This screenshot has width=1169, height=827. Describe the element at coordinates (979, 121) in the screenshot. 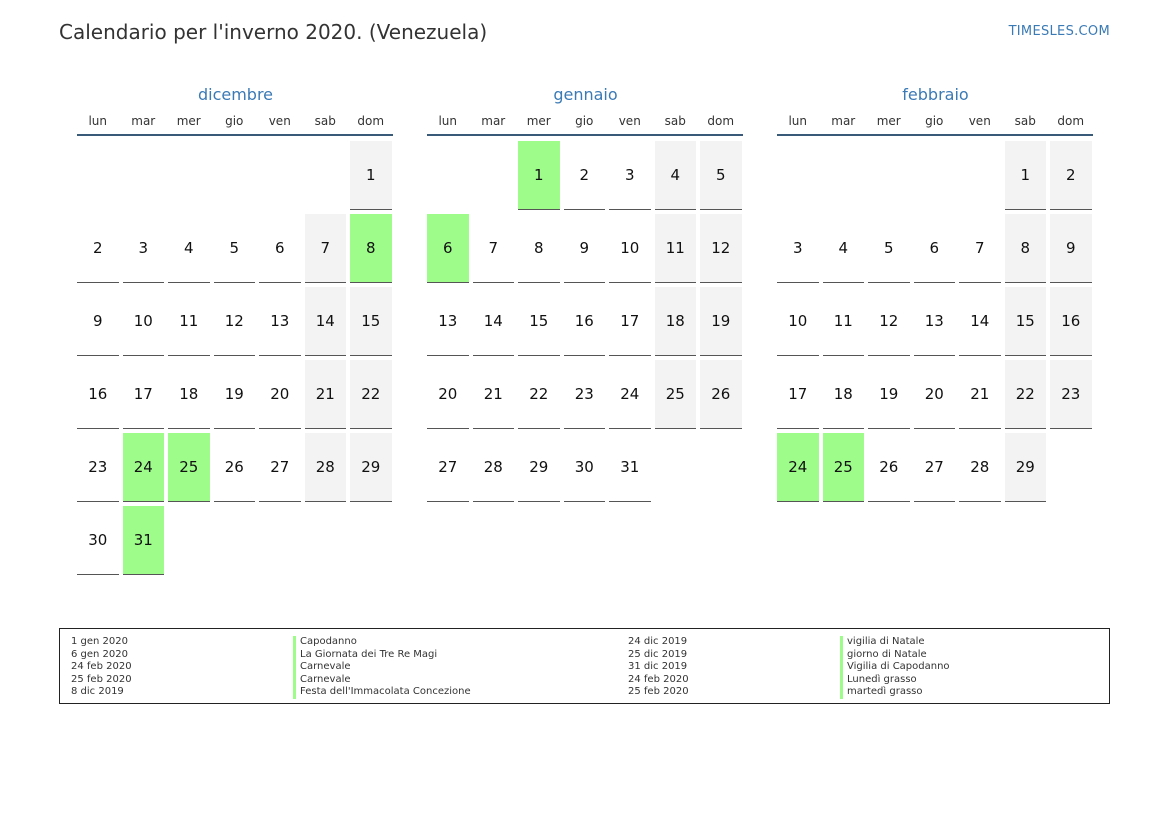

I see `weekday-label: ven` at that location.